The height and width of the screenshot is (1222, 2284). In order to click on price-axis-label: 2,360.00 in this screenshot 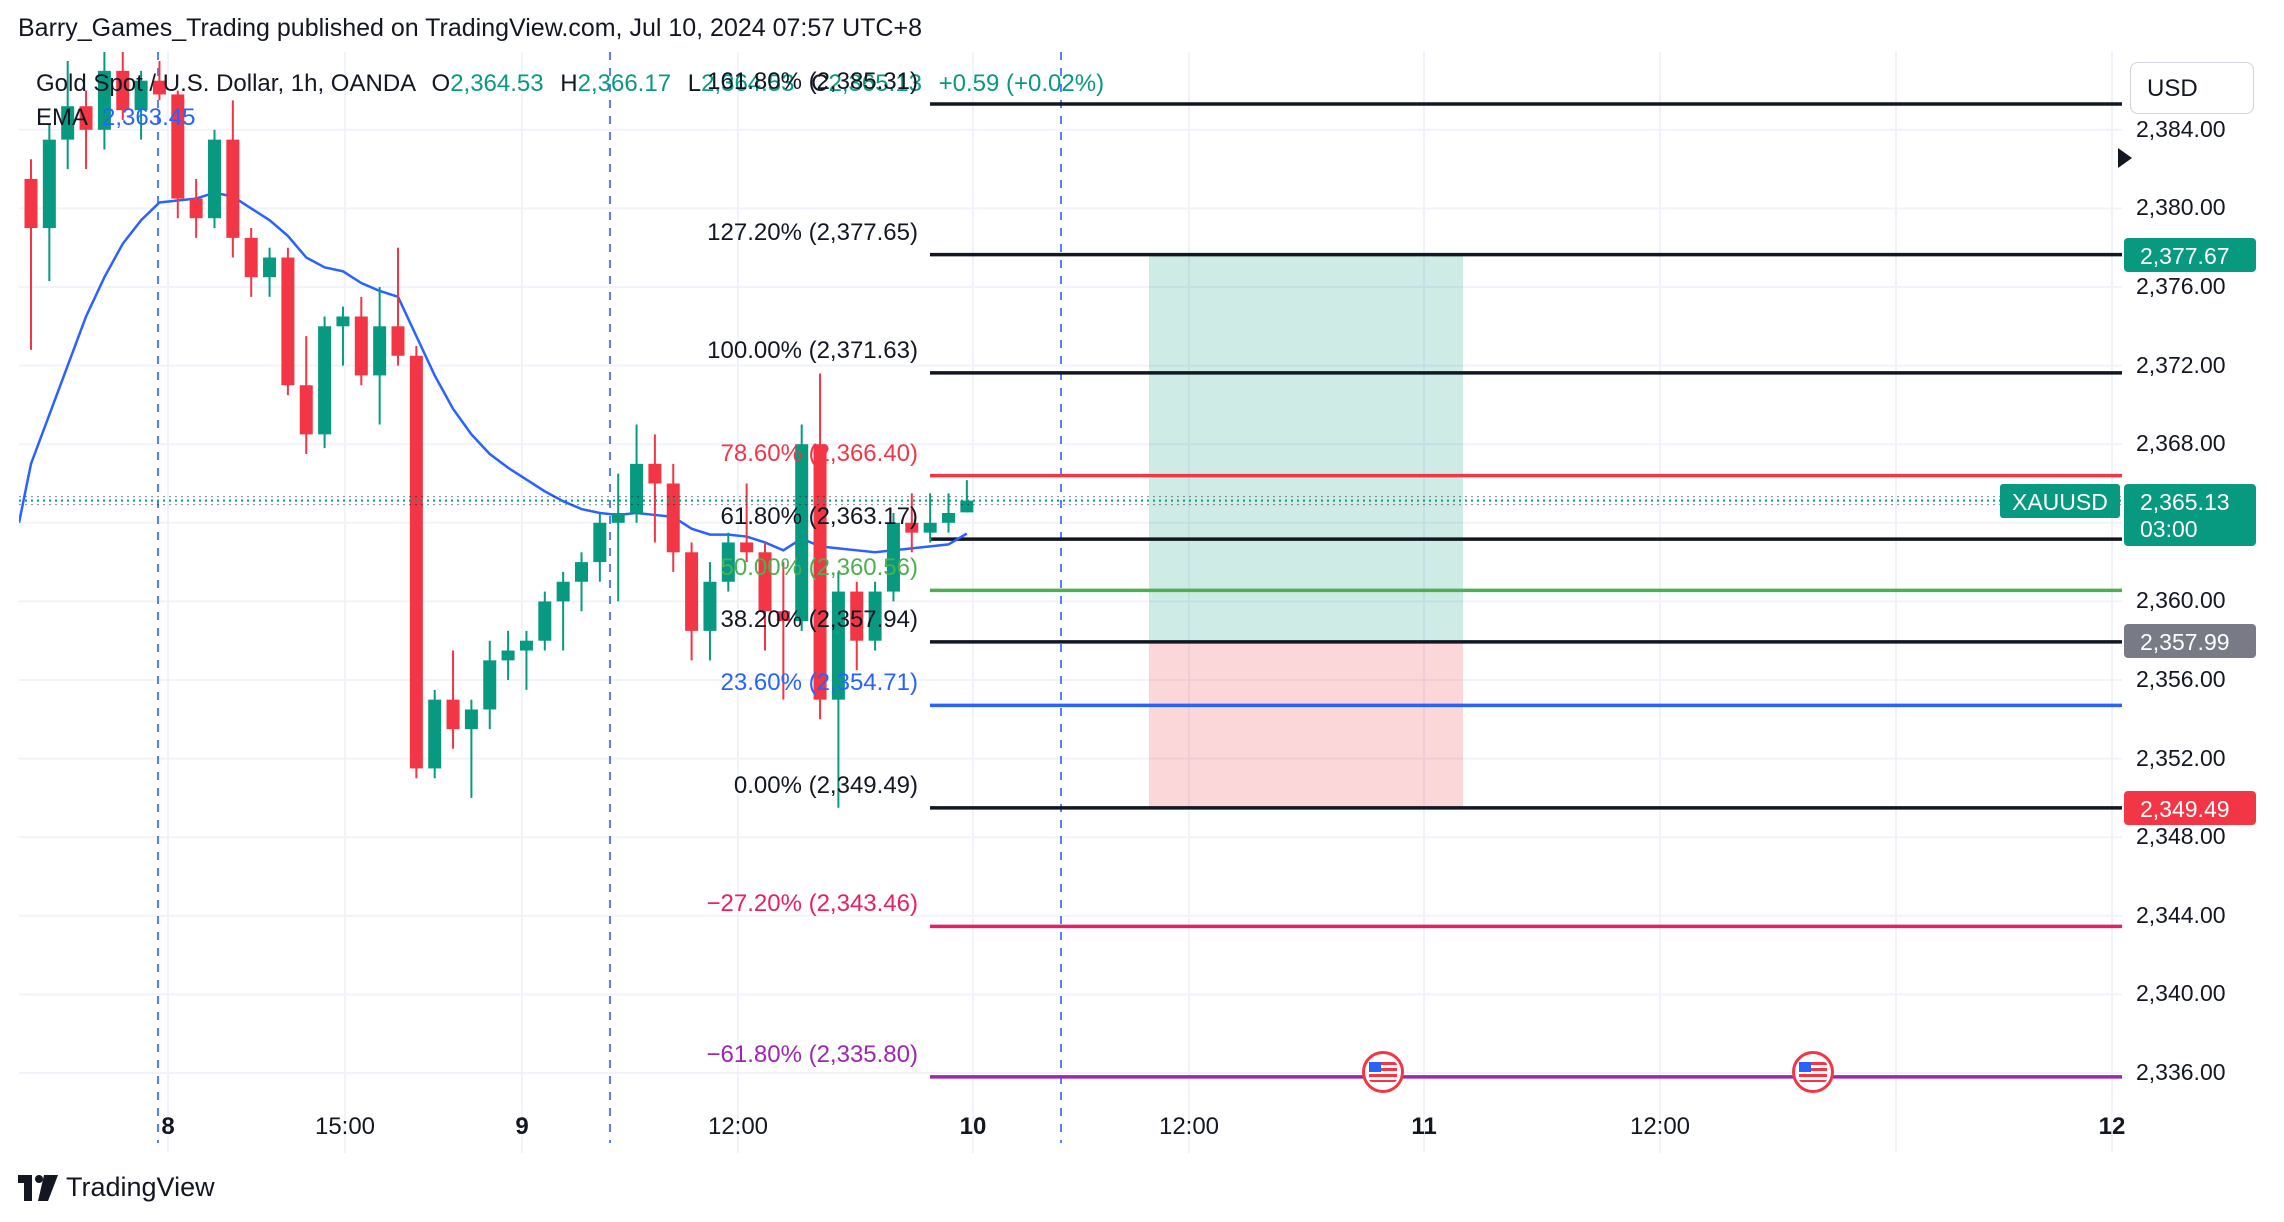, I will do `click(2181, 600)`.